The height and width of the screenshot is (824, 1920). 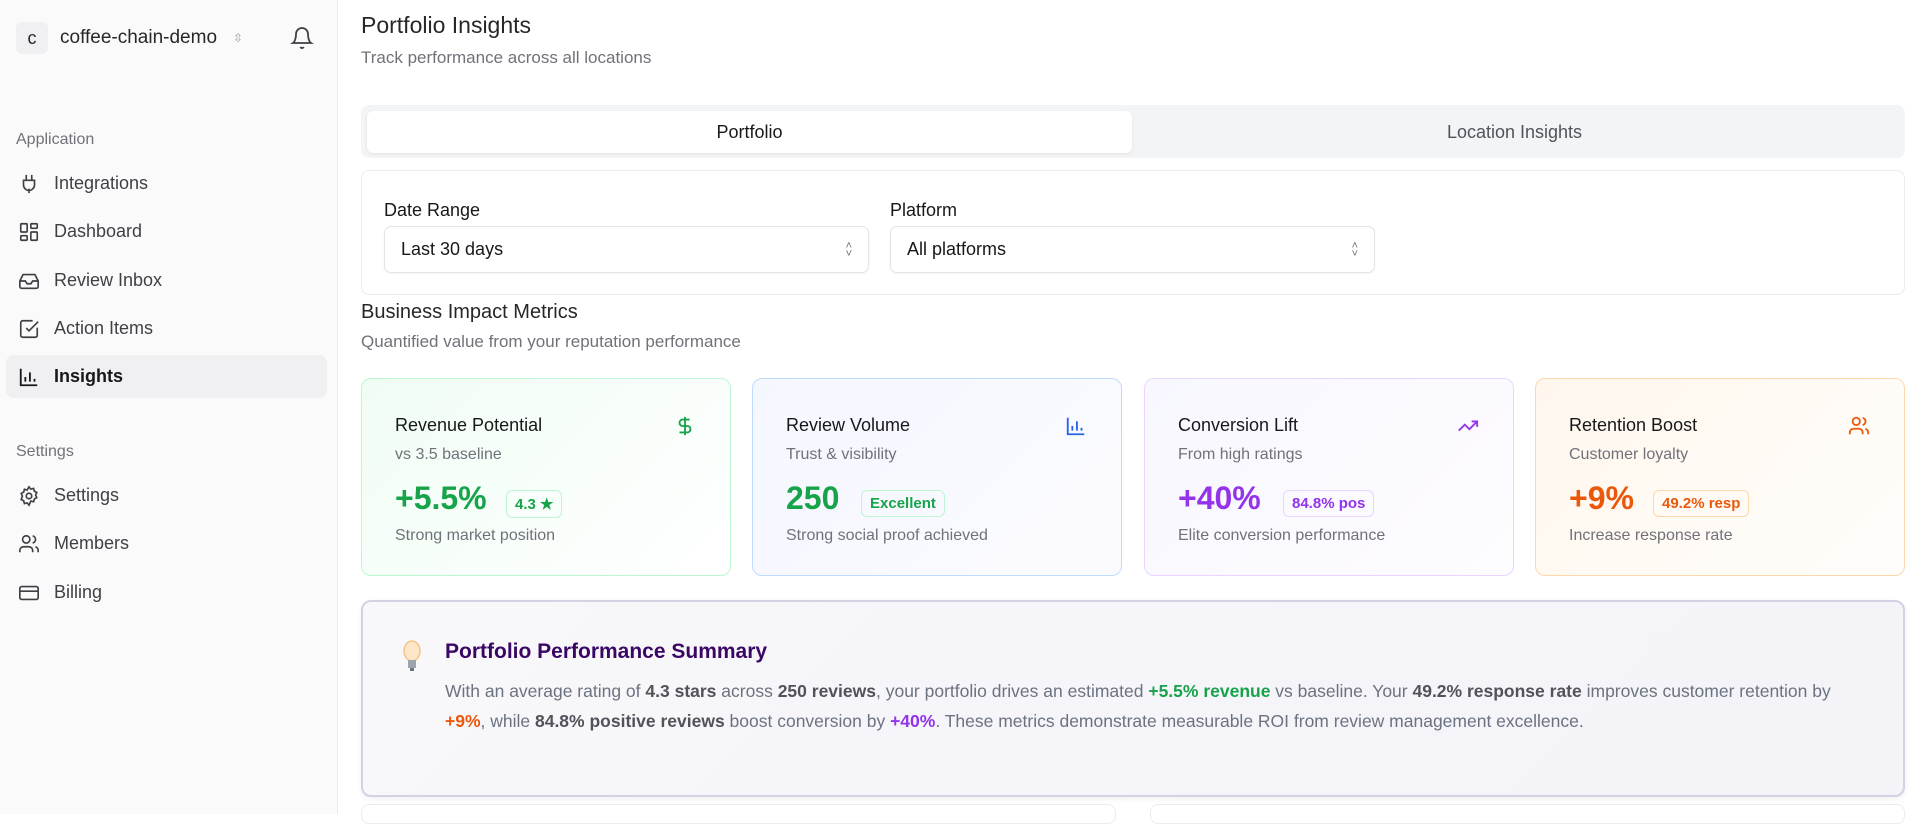 What do you see at coordinates (29, 592) in the screenshot?
I see `credit-card-icon` at bounding box center [29, 592].